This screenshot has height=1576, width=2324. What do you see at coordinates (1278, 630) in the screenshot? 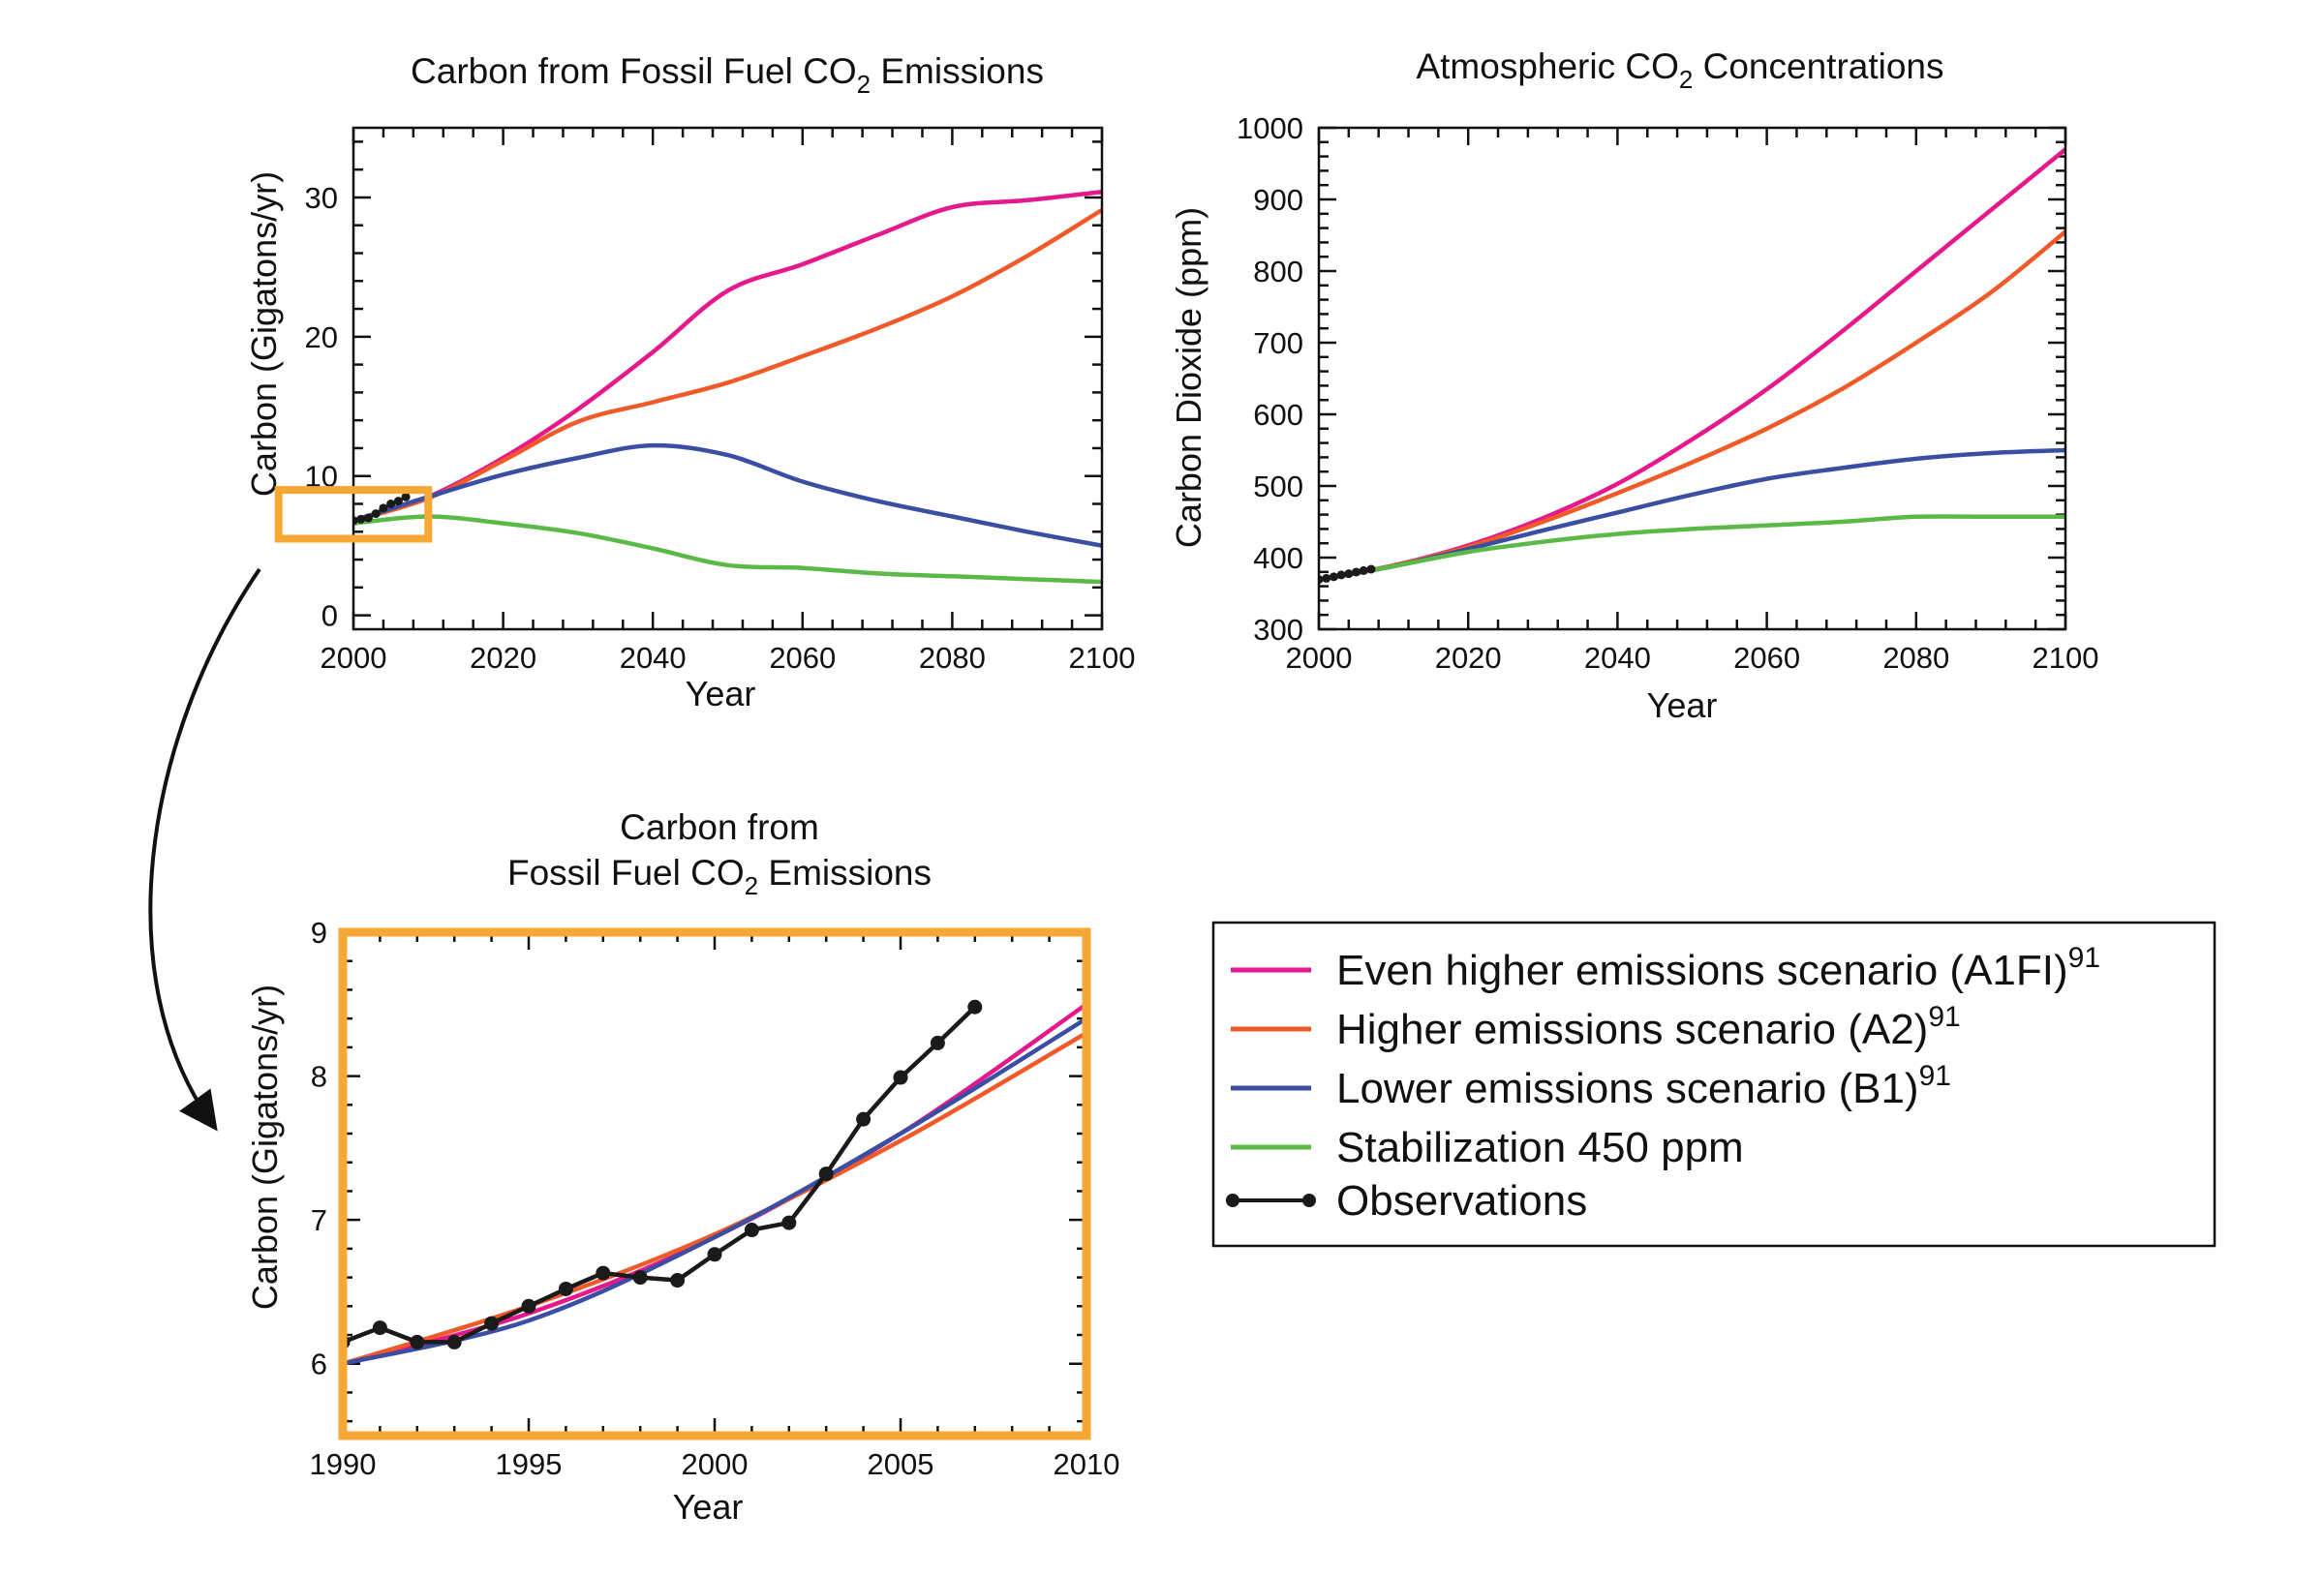
I see `y-tick-label: 300` at bounding box center [1278, 630].